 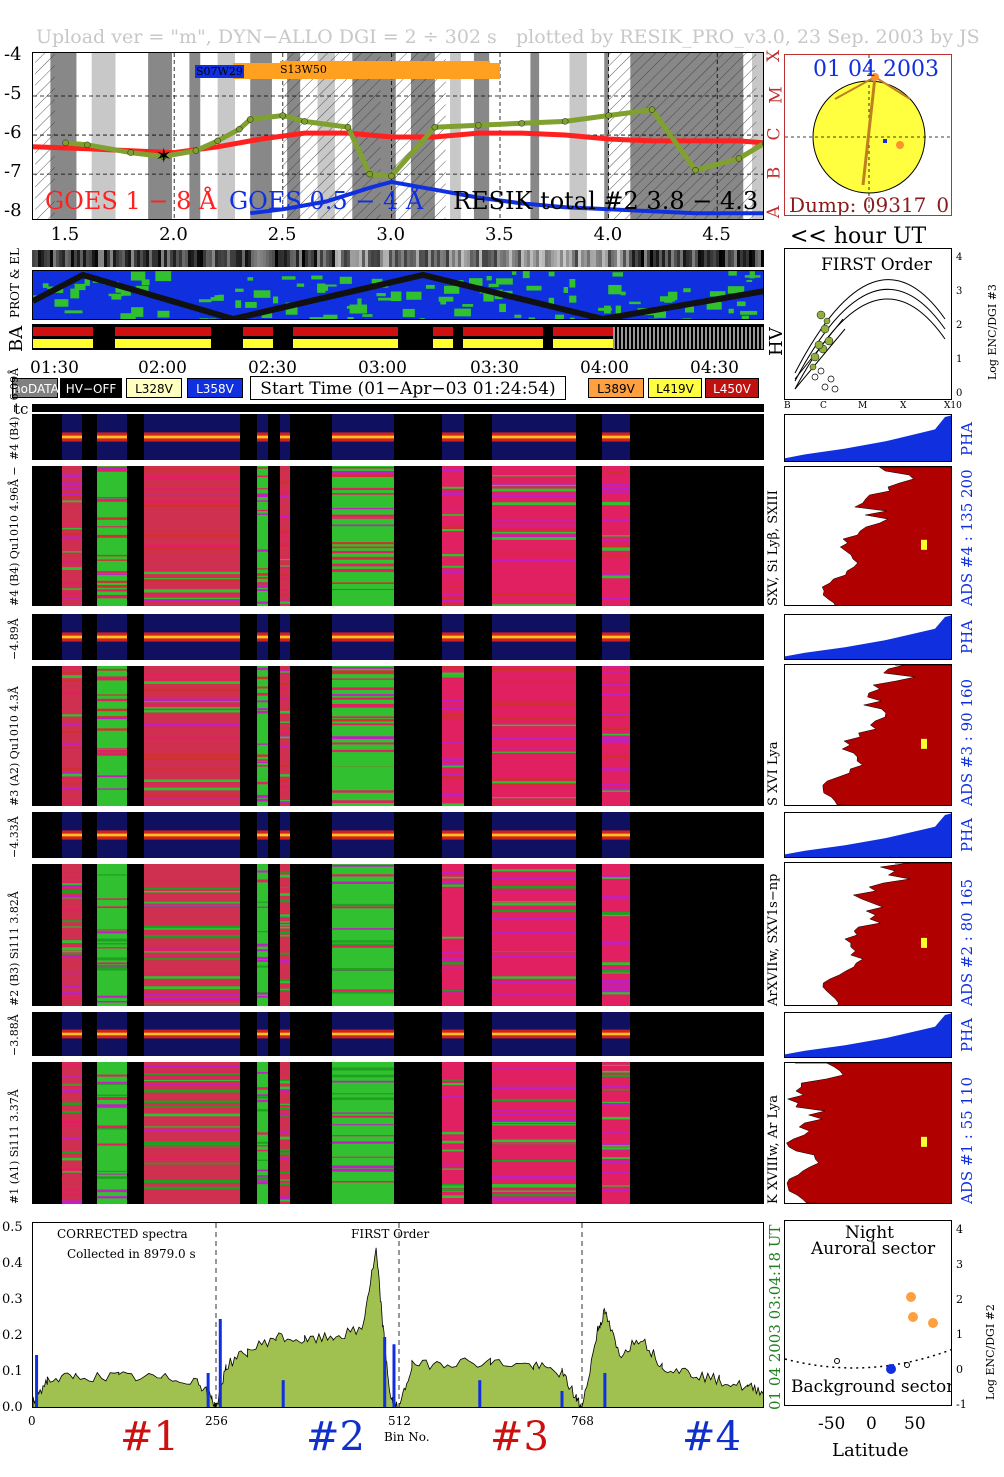 What do you see at coordinates (711, 1437) in the screenshot?
I see `channel-tag-4: #4` at bounding box center [711, 1437].